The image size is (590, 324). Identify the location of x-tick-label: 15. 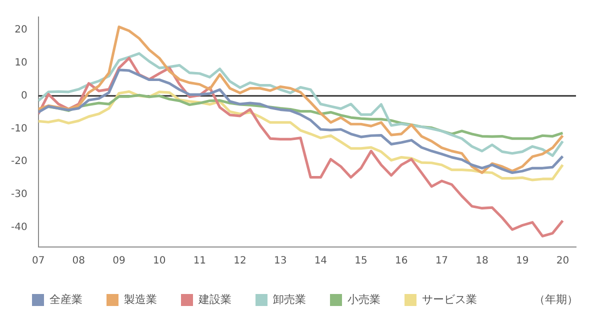
(361, 261).